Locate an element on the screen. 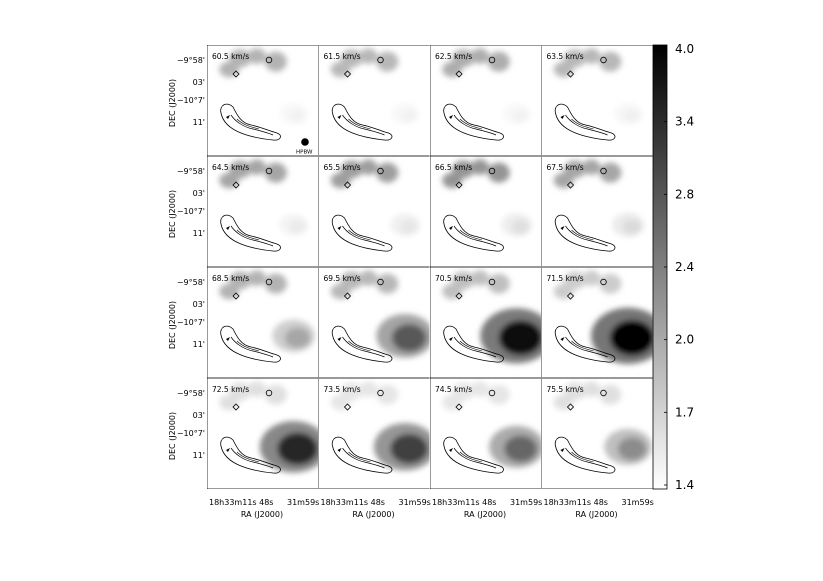  channel-panel: 64.5 km/s is located at coordinates (262, 211).